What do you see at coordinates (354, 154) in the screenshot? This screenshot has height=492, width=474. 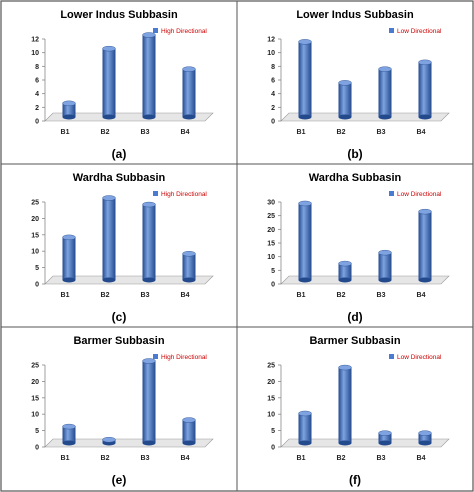 I see `panel-label: (b)` at bounding box center [354, 154].